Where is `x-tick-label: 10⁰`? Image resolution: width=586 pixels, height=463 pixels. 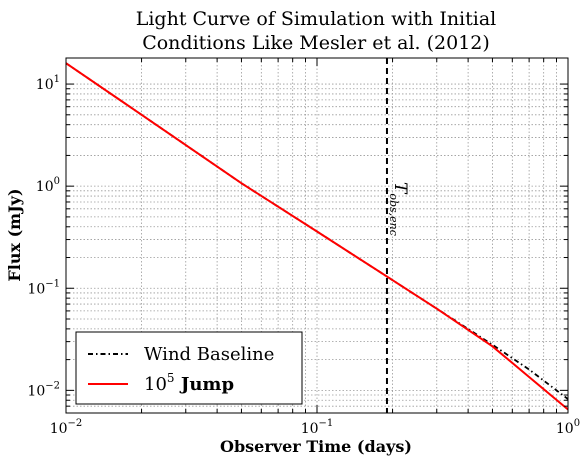 x-tick-label: 10⁰ is located at coordinates (568, 427).